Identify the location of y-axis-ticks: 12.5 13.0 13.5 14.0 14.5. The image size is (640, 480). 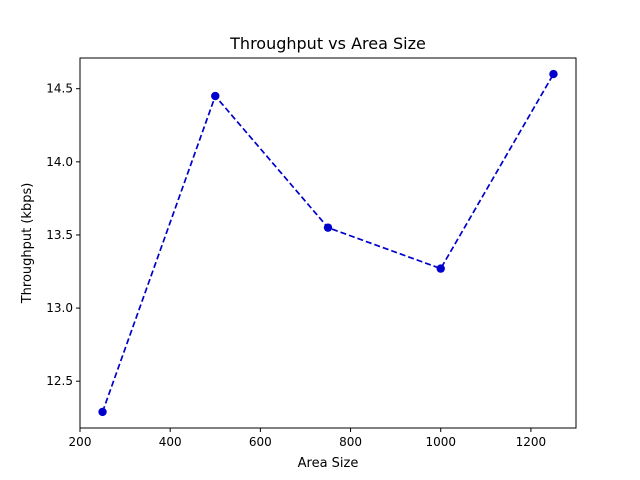
(63, 235).